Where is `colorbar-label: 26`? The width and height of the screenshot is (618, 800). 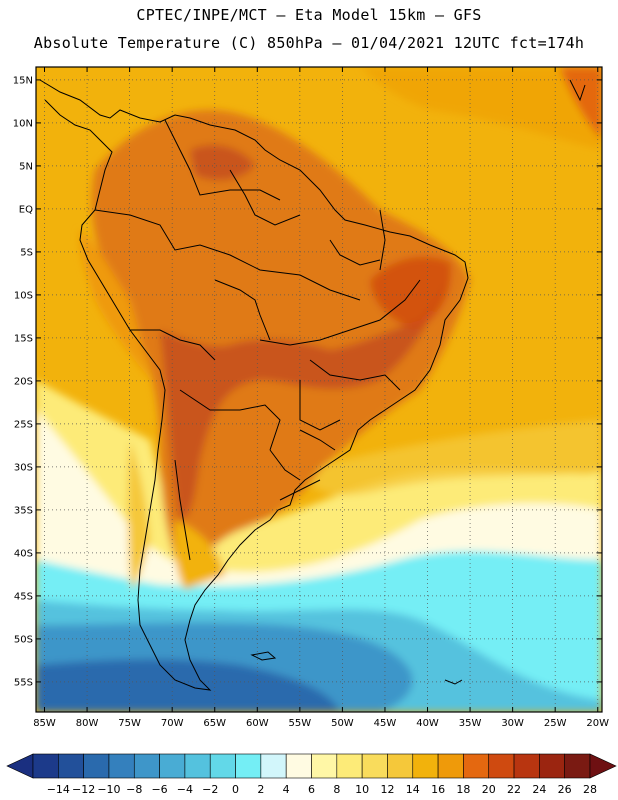 colorbar-label: 26 is located at coordinates (565, 789).